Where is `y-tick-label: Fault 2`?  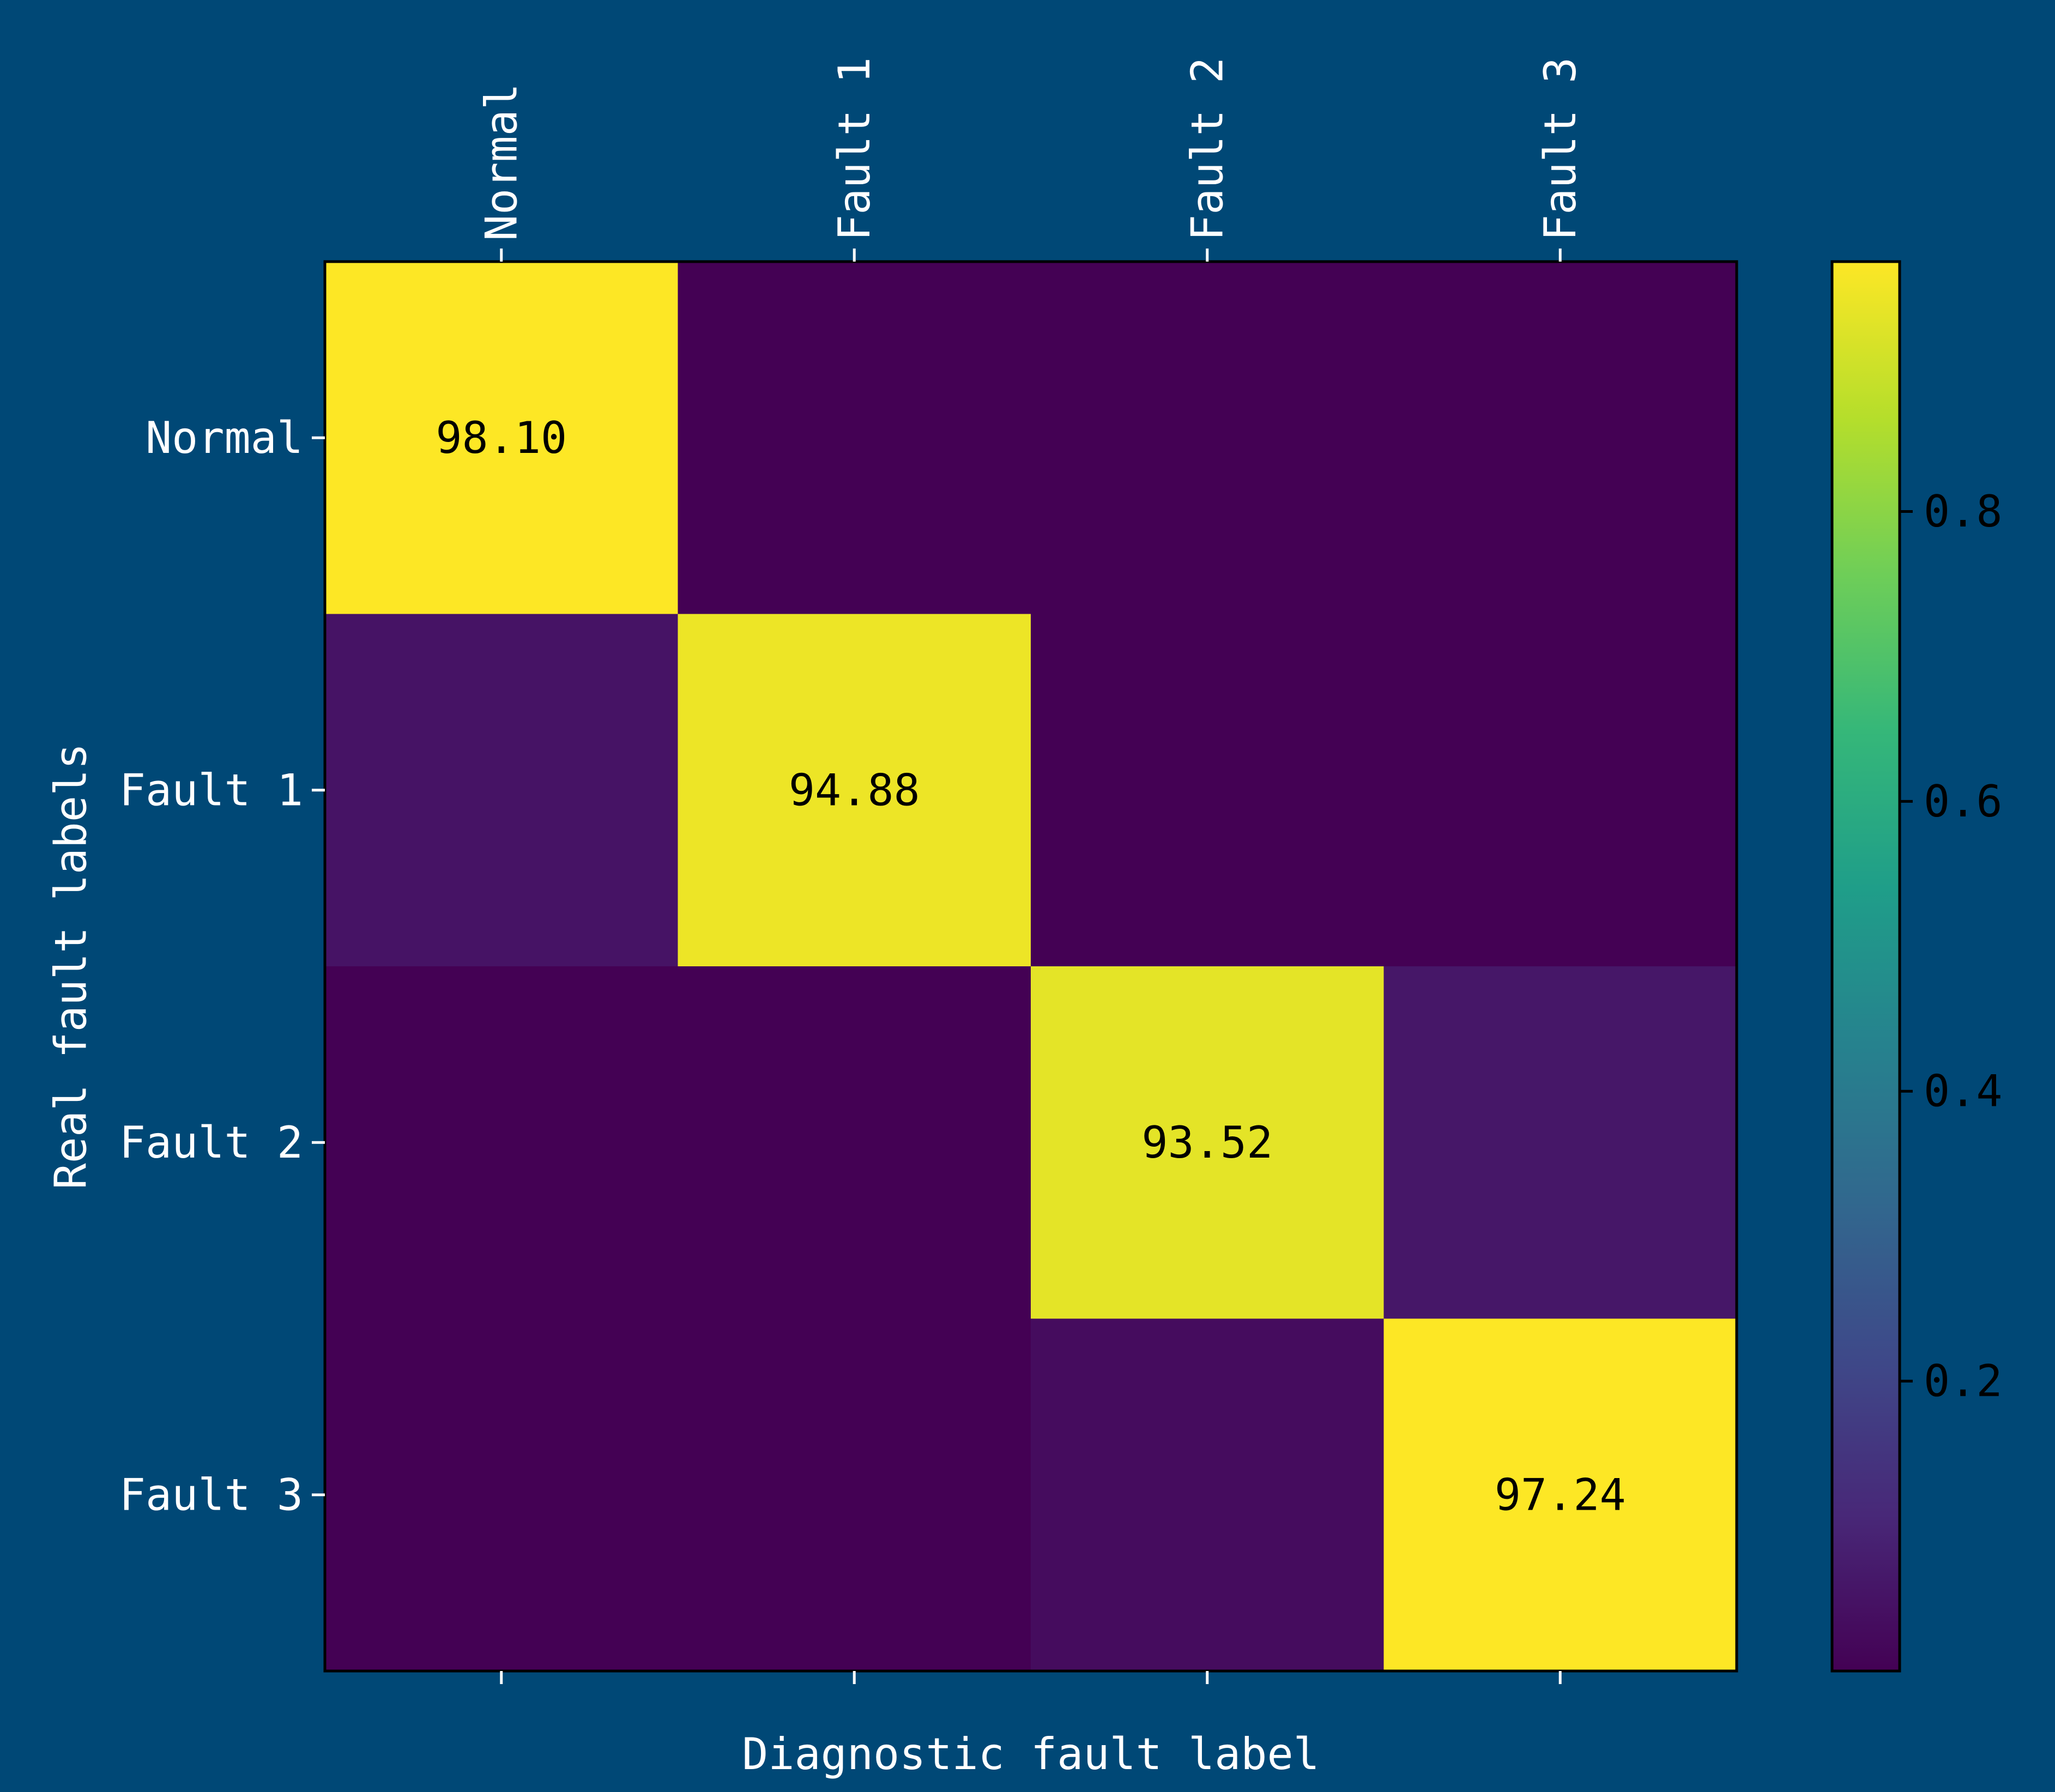
y-tick-label: Fault 2 is located at coordinates (211, 1142).